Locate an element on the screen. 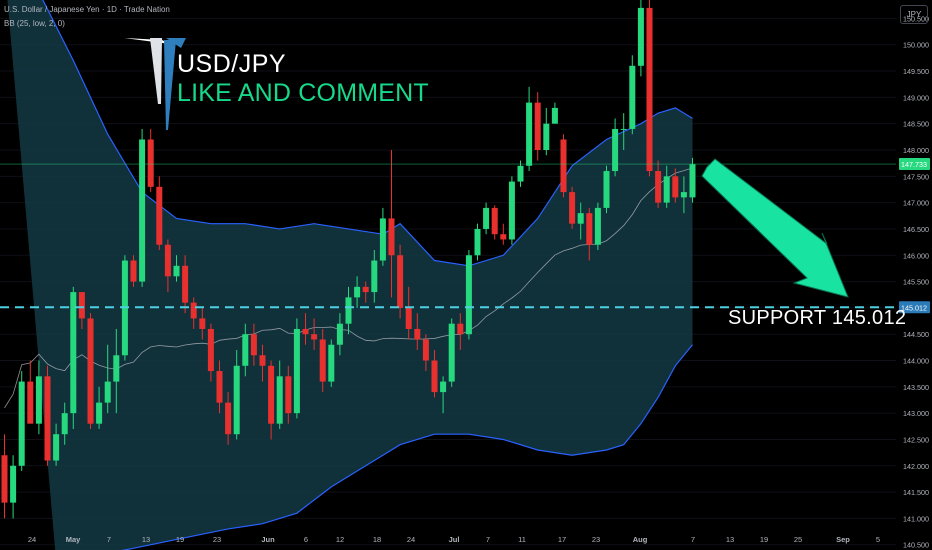  indicator-legend: BB (25, low, 2, 0) is located at coordinates (34, 23).